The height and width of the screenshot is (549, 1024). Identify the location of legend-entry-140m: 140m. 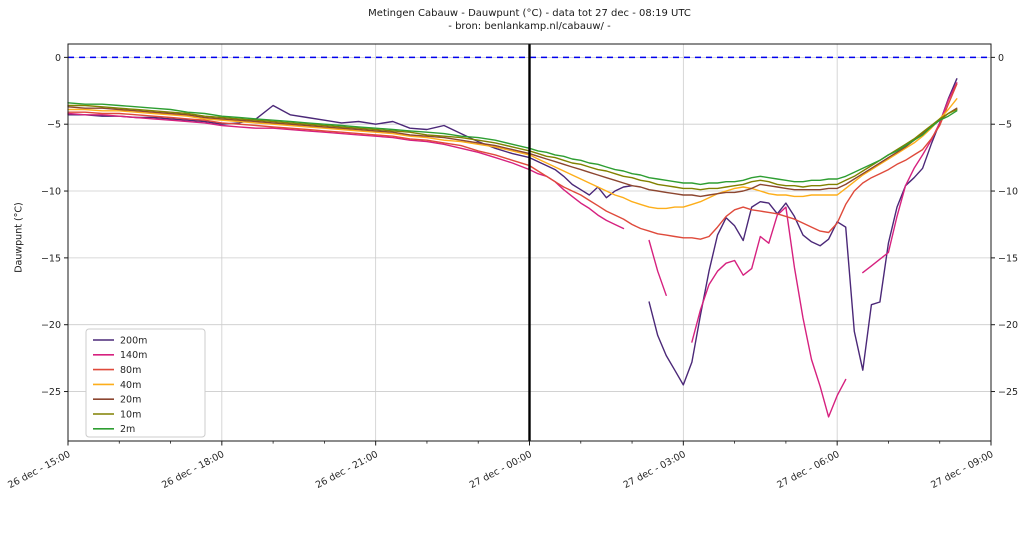
(120, 355).